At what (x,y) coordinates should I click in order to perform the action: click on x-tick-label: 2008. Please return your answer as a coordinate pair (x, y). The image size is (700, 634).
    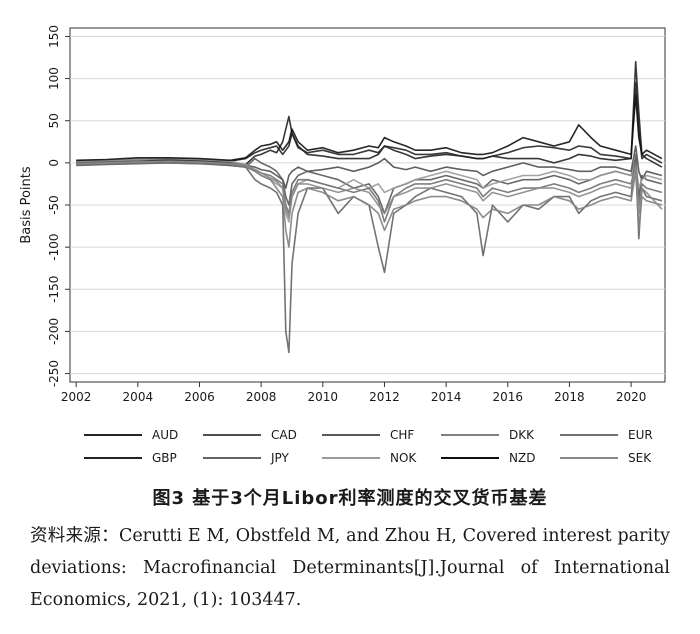
    Looking at the image, I should click on (261, 397).